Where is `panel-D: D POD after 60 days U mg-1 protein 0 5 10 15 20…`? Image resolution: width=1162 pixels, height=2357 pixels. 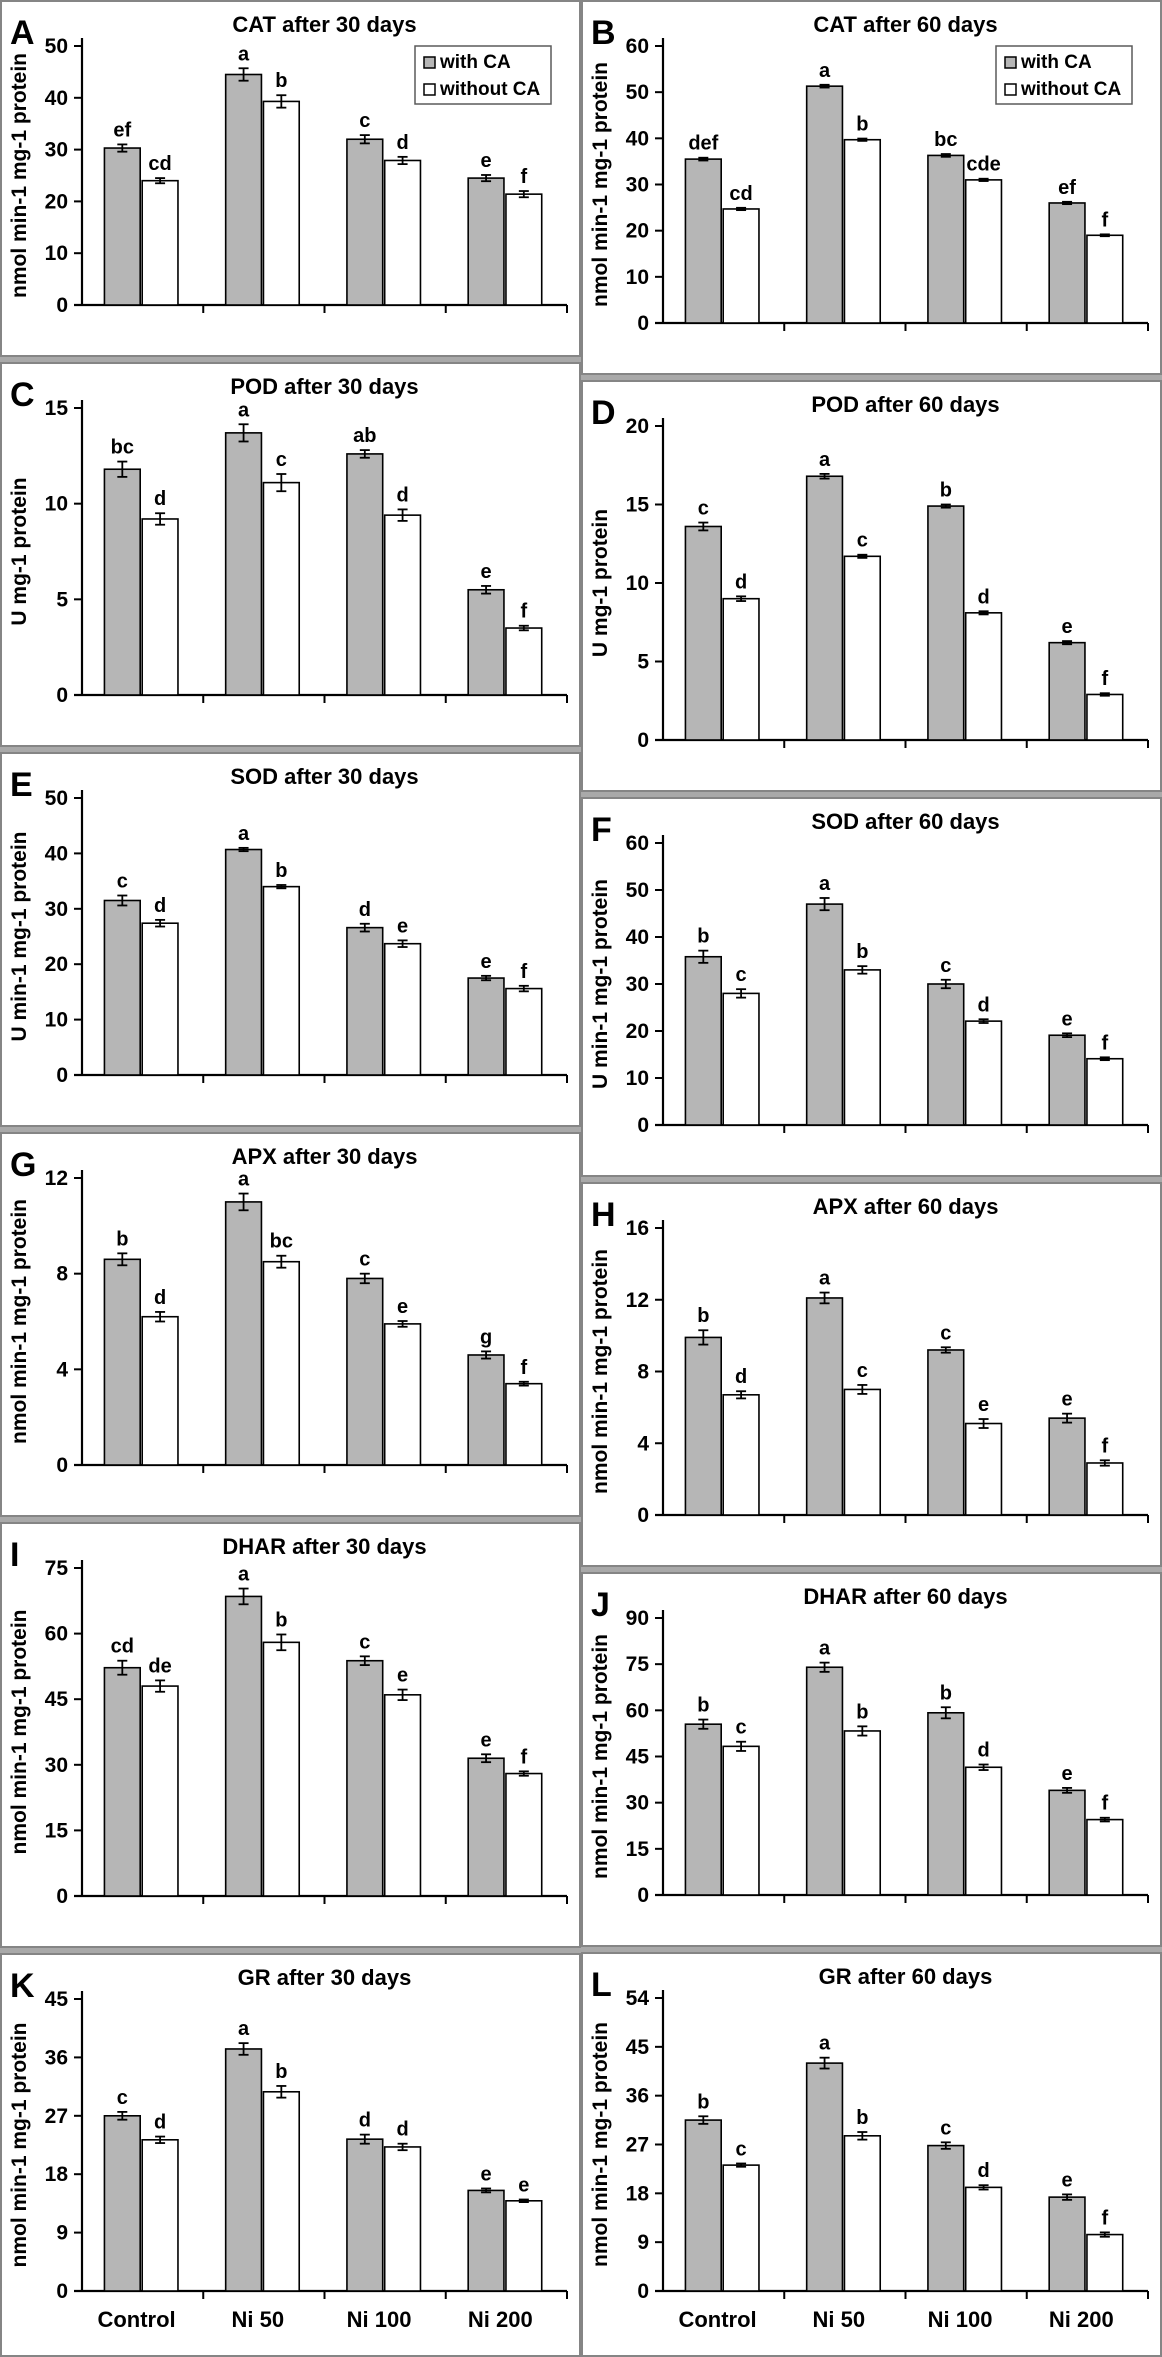
panel-D: D POD after 60 days U mg-1 protein 0 5 10 15 20… is located at coordinates (871, 586).